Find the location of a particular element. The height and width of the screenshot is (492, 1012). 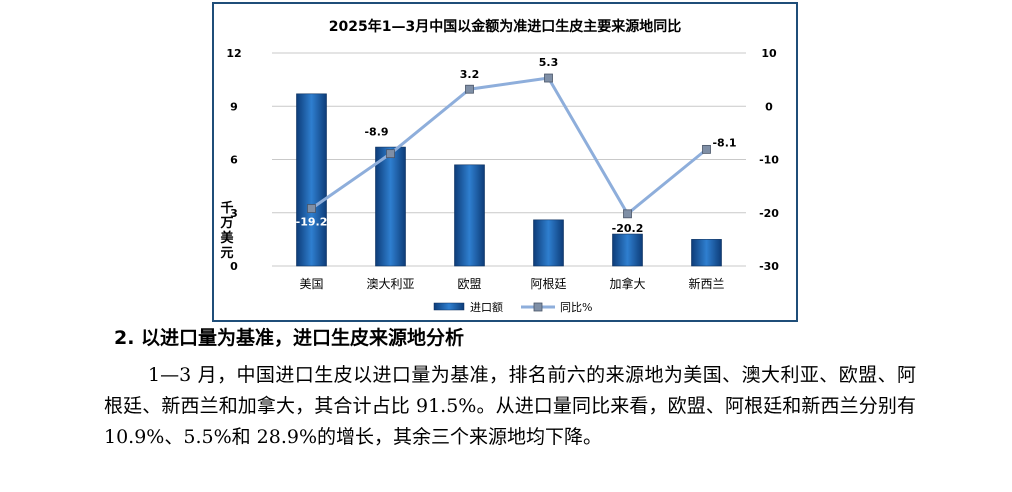

right-axis-tick-label: -20 is located at coordinates (769, 213).